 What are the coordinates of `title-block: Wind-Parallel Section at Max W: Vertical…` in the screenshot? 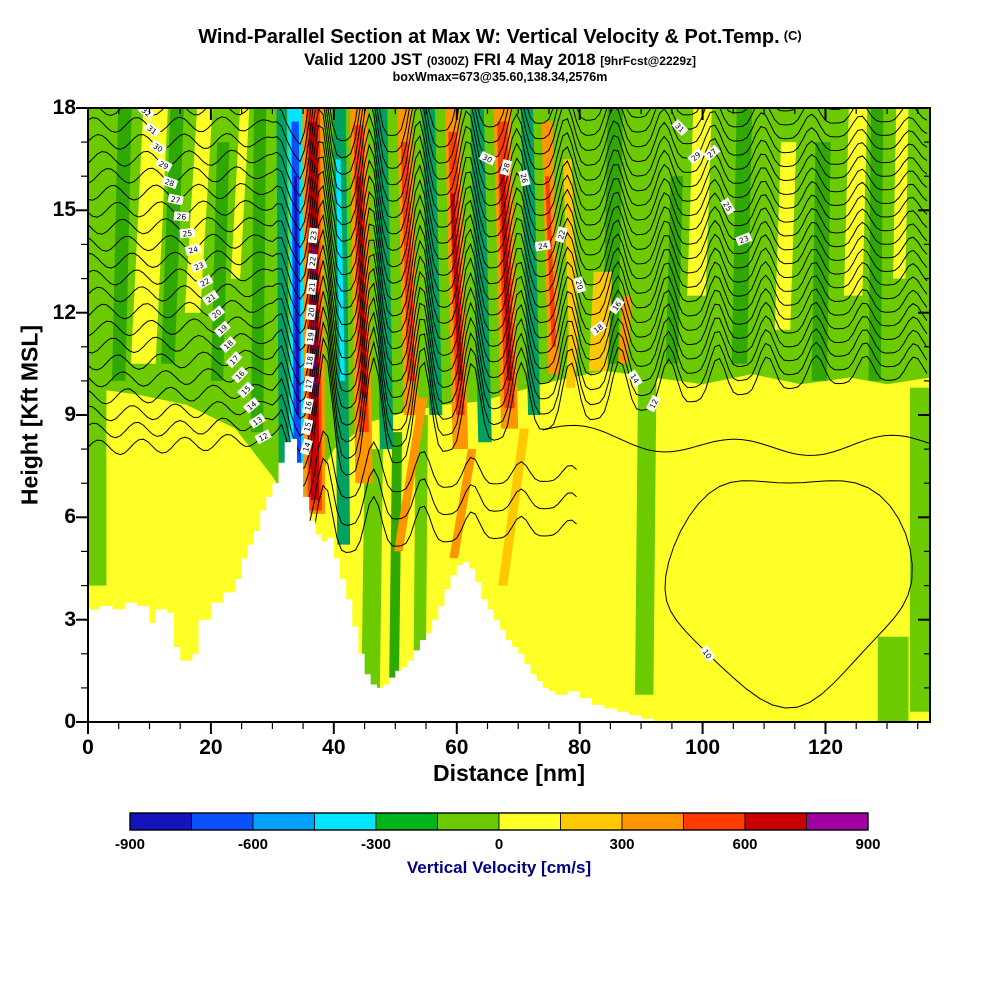 It's located at (500, 55).